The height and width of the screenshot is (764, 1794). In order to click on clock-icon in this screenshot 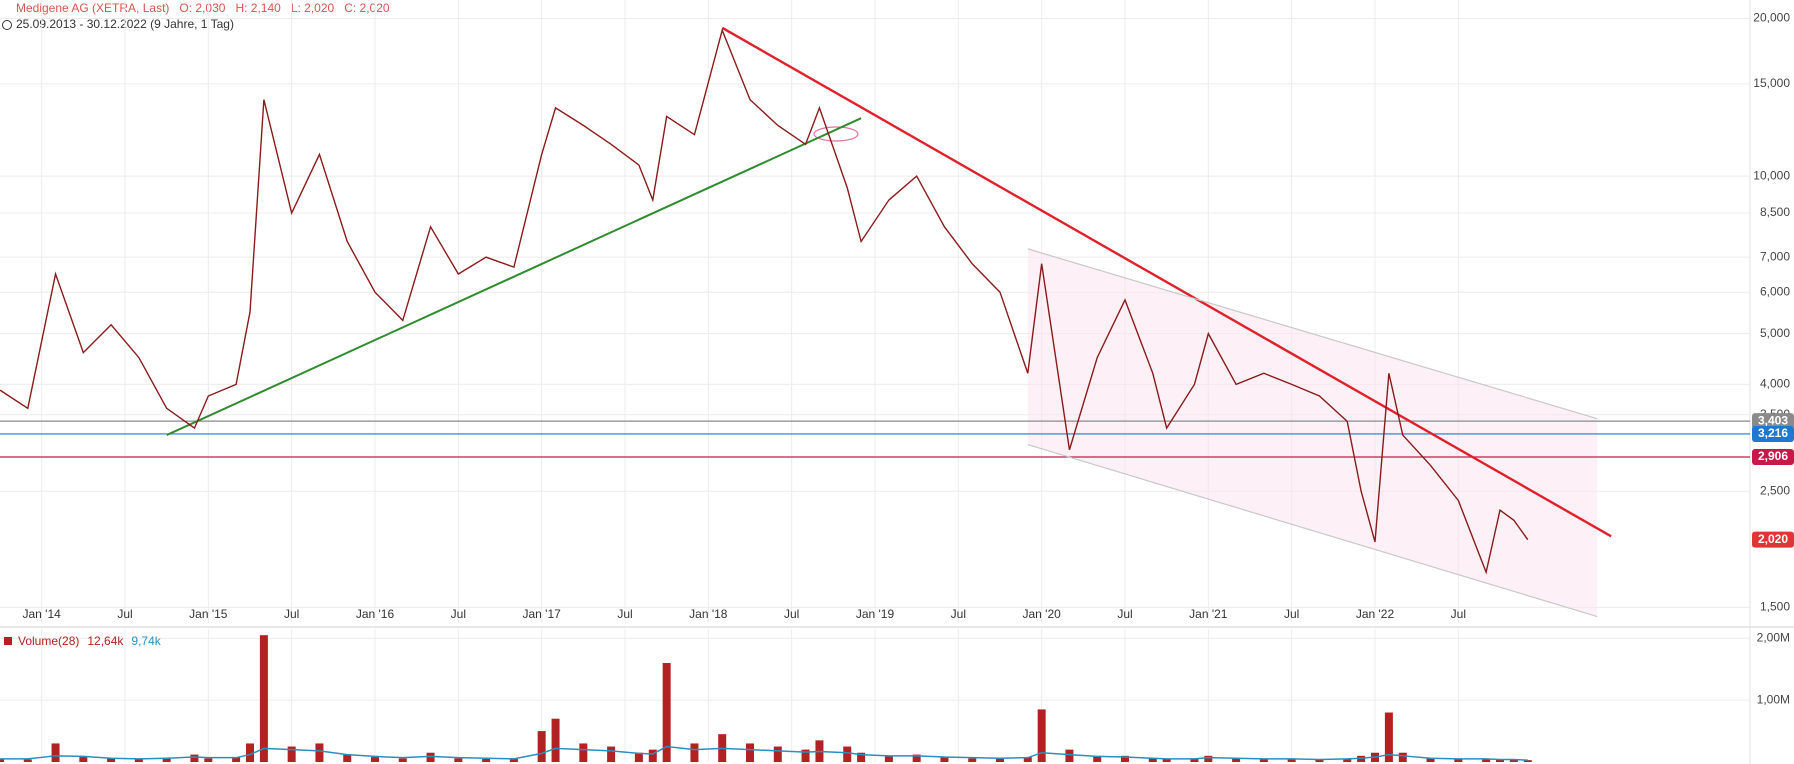, I will do `click(7, 25)`.